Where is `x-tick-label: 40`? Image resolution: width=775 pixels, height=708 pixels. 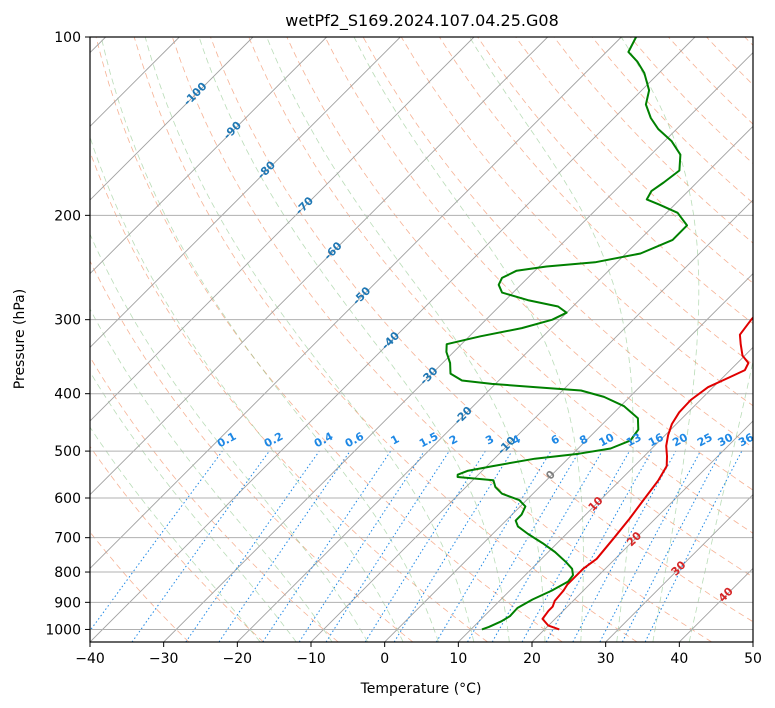
x-tick-label: 40 is located at coordinates (679, 659).